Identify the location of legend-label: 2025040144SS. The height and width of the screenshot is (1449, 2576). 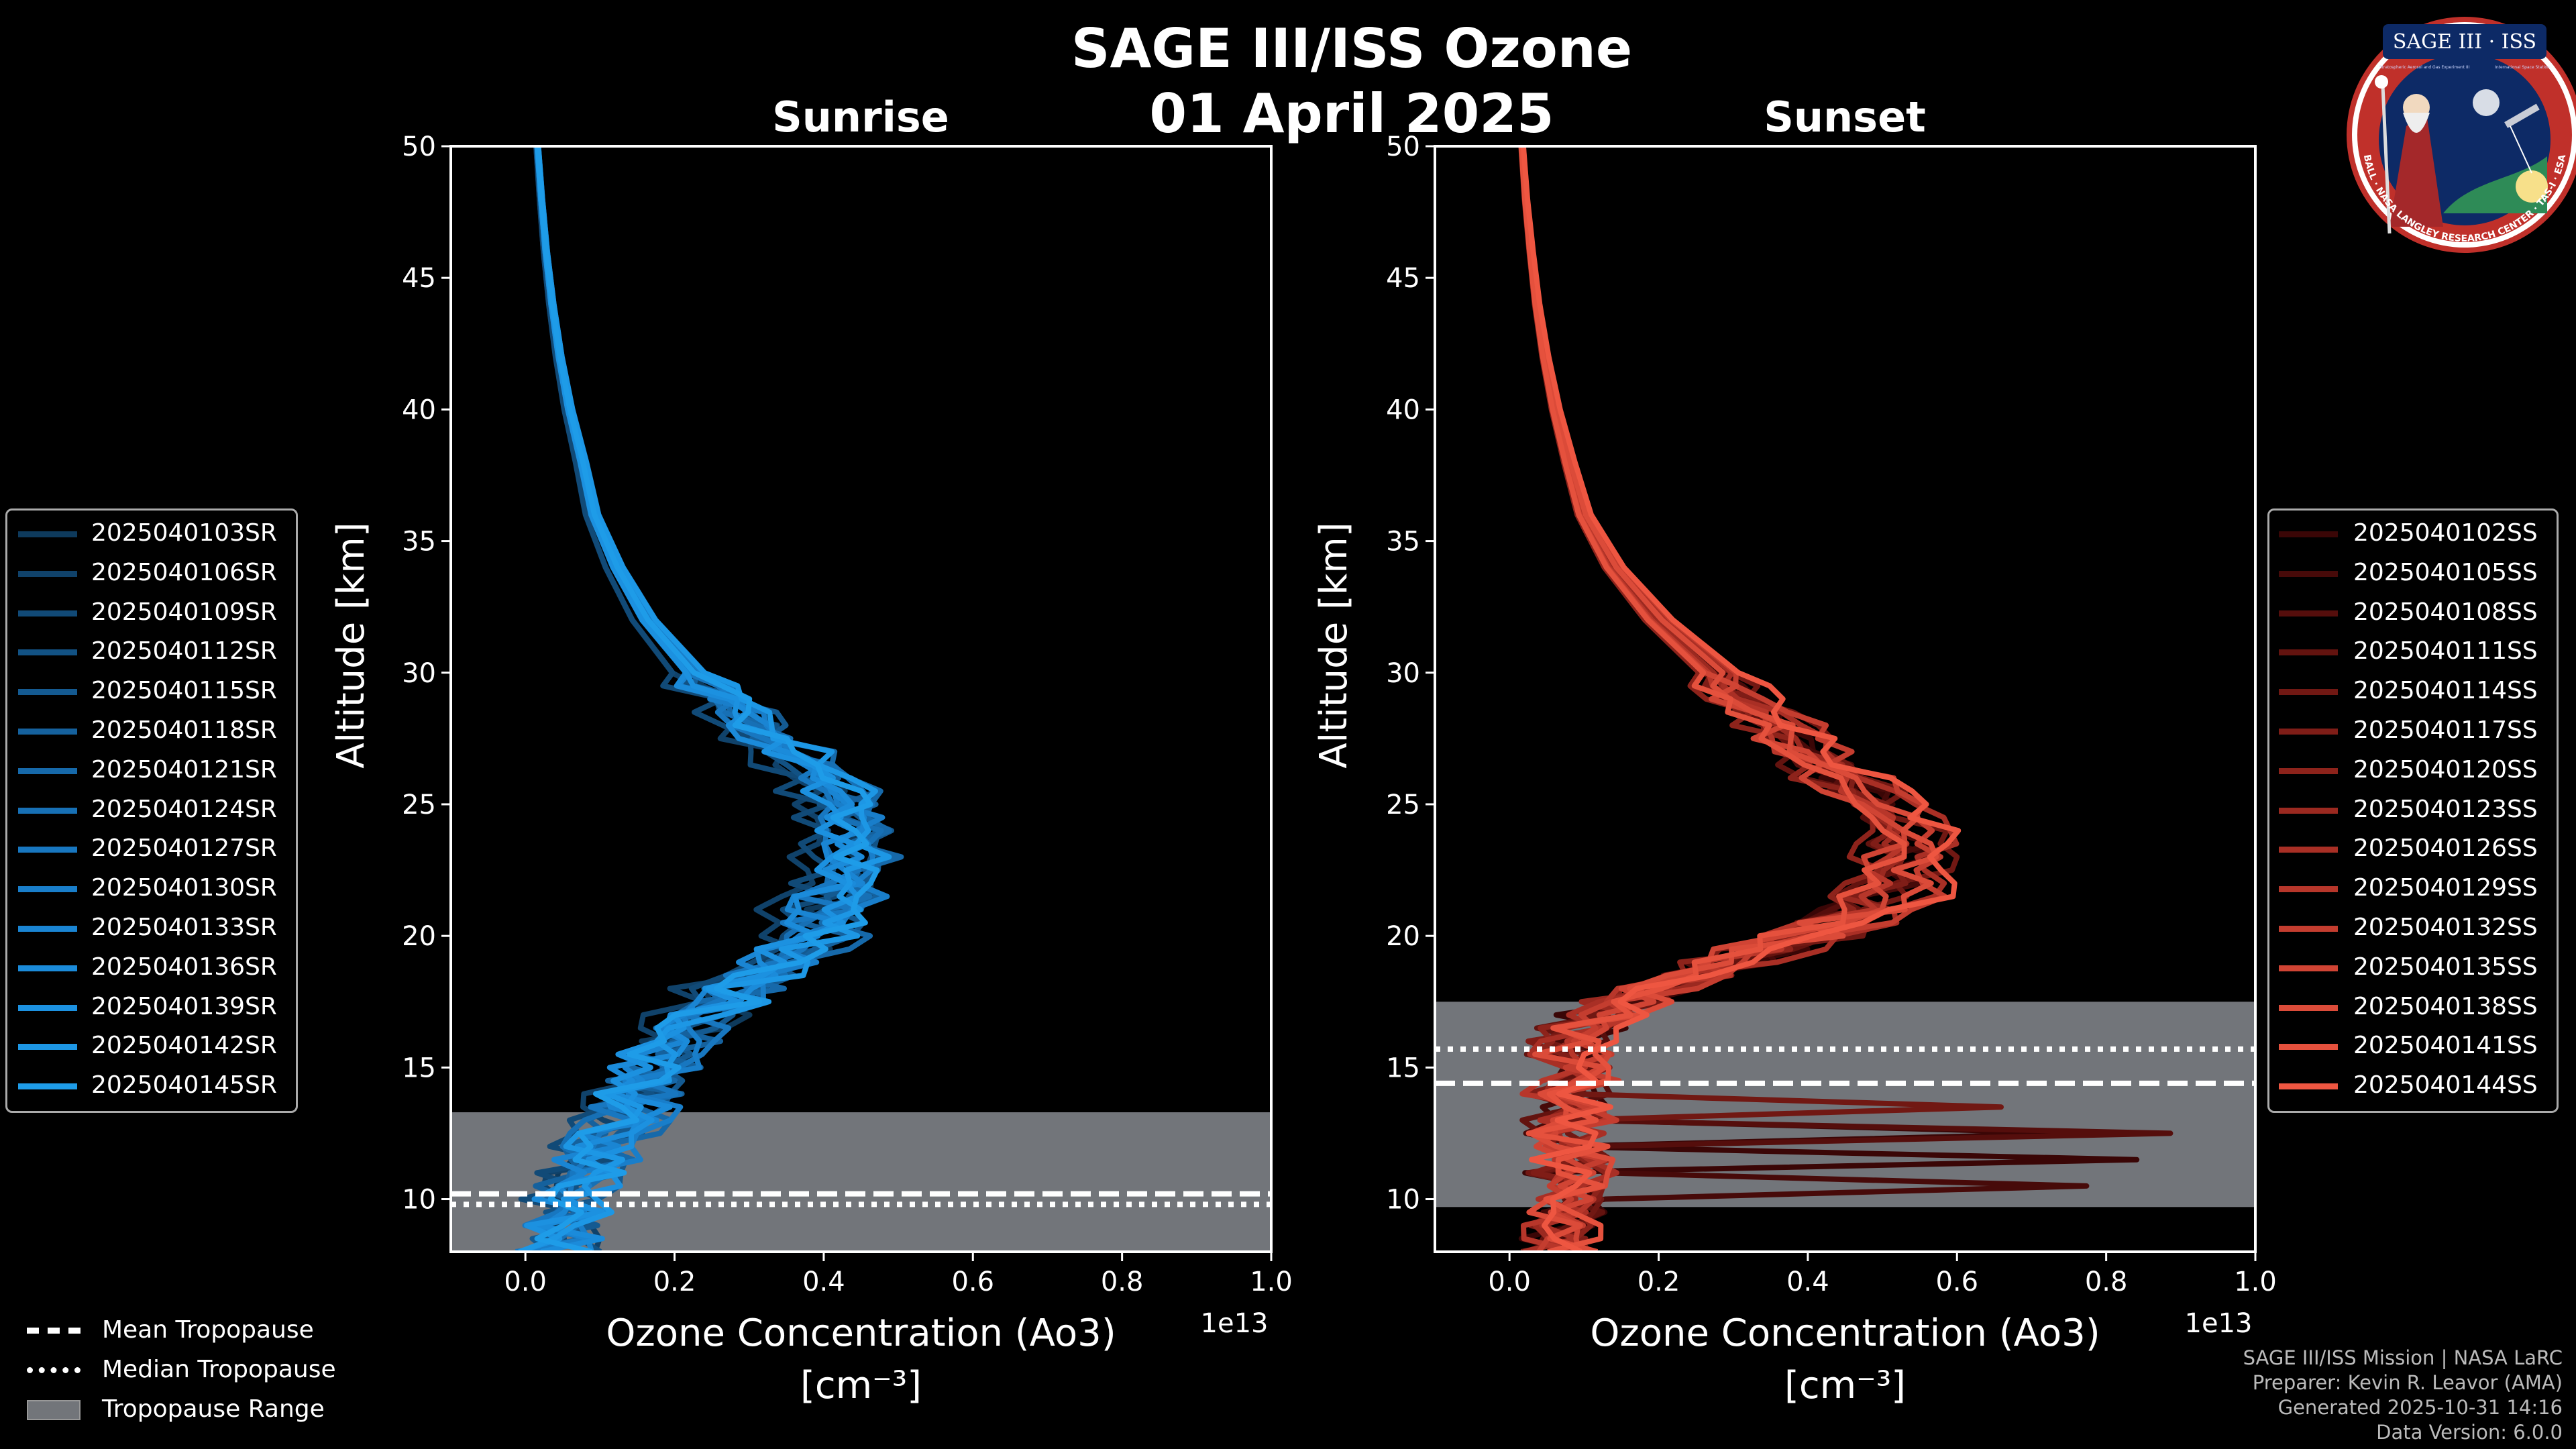
(2445, 1085).